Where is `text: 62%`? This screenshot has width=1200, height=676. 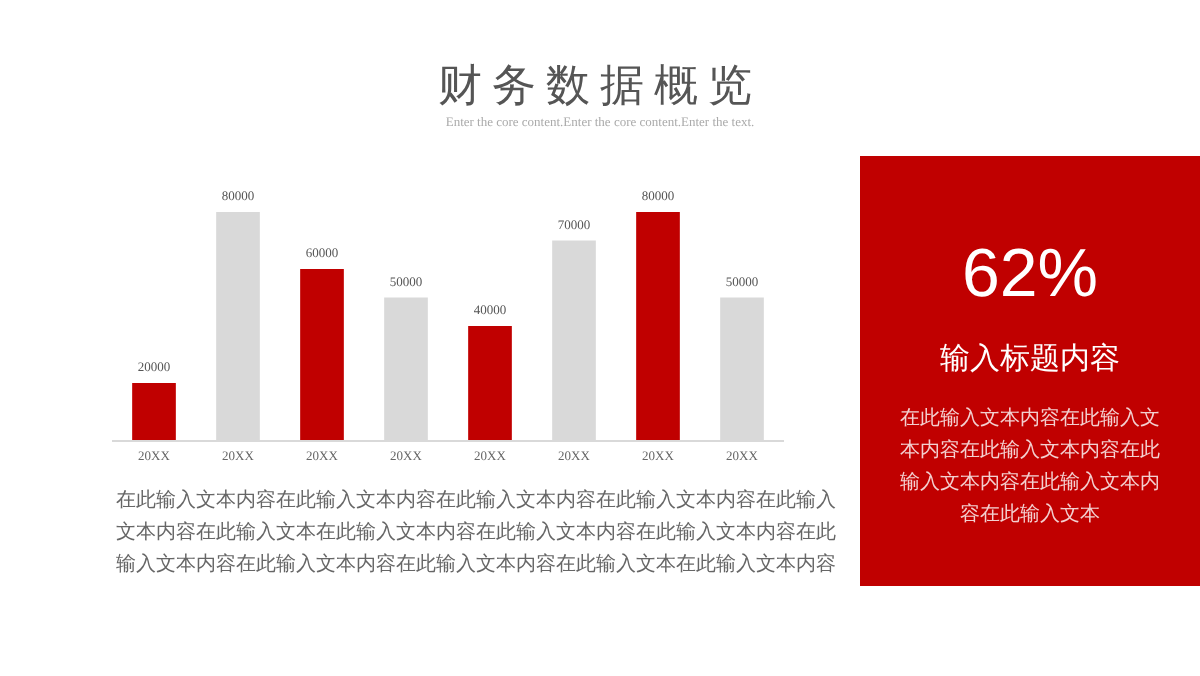 text: 62% is located at coordinates (1030, 275).